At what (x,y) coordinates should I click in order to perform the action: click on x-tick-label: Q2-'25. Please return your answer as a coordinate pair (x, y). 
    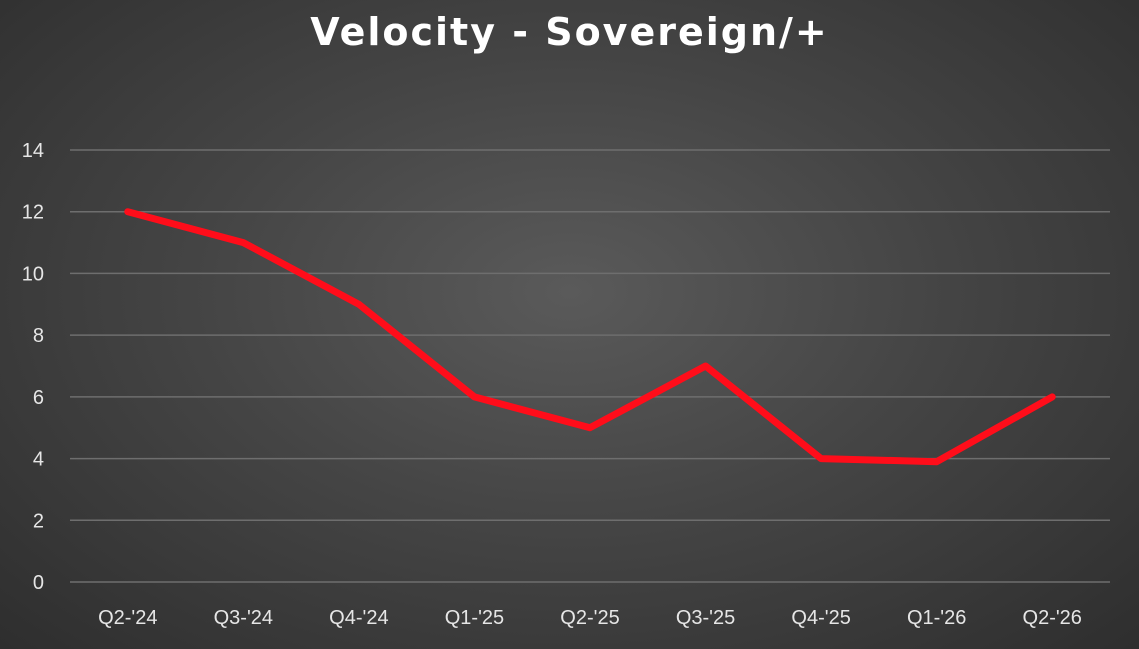
    Looking at the image, I should click on (589, 618).